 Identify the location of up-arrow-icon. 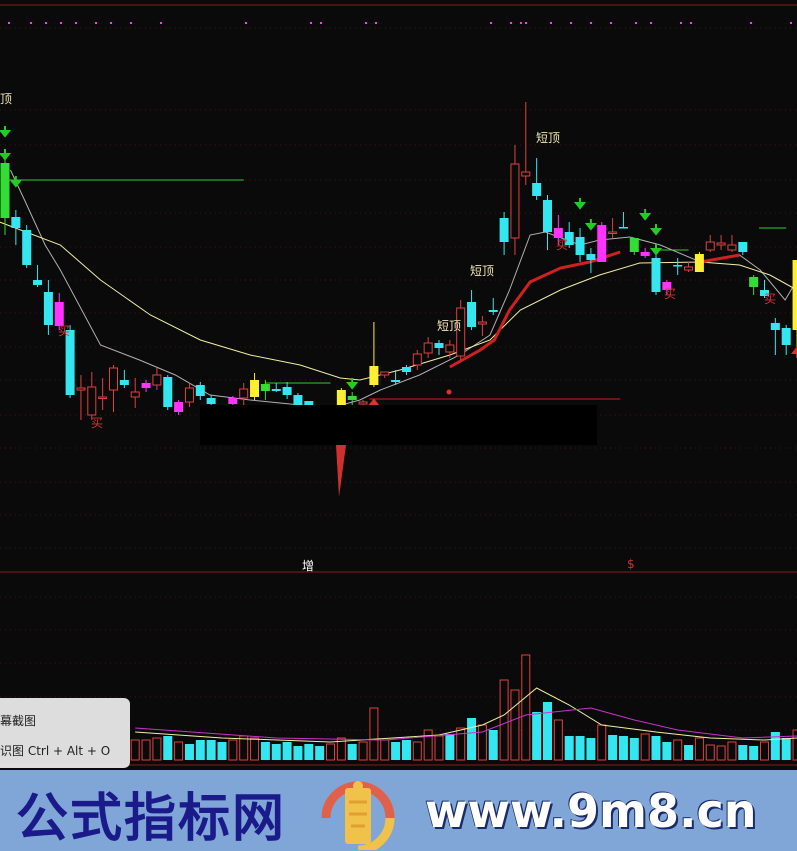
(793, 352).